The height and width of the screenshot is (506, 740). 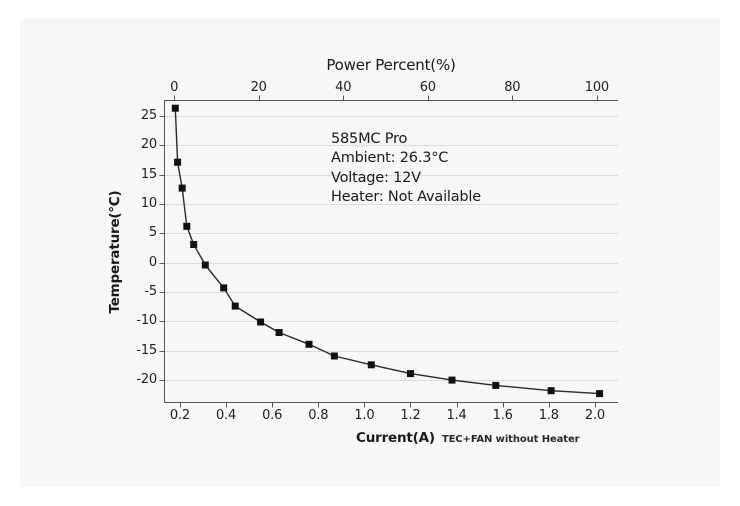 What do you see at coordinates (150, 292) in the screenshot?
I see `temperature-axis-tick-label: -5` at bounding box center [150, 292].